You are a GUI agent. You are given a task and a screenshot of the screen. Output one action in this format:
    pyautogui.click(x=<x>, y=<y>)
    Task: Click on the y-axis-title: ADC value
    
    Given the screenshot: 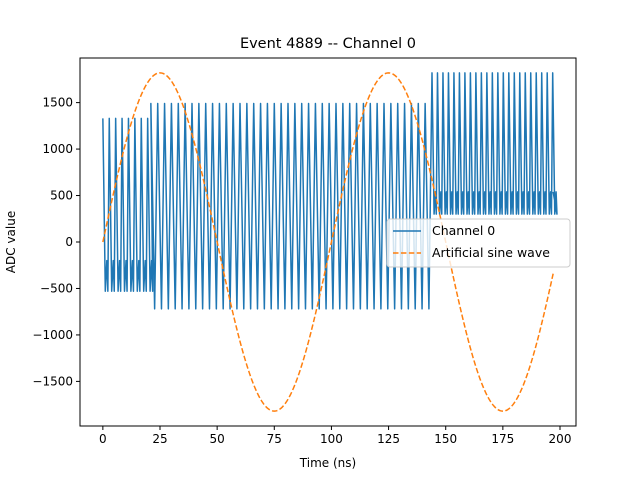 What is the action you would take?
    pyautogui.click(x=11, y=242)
    